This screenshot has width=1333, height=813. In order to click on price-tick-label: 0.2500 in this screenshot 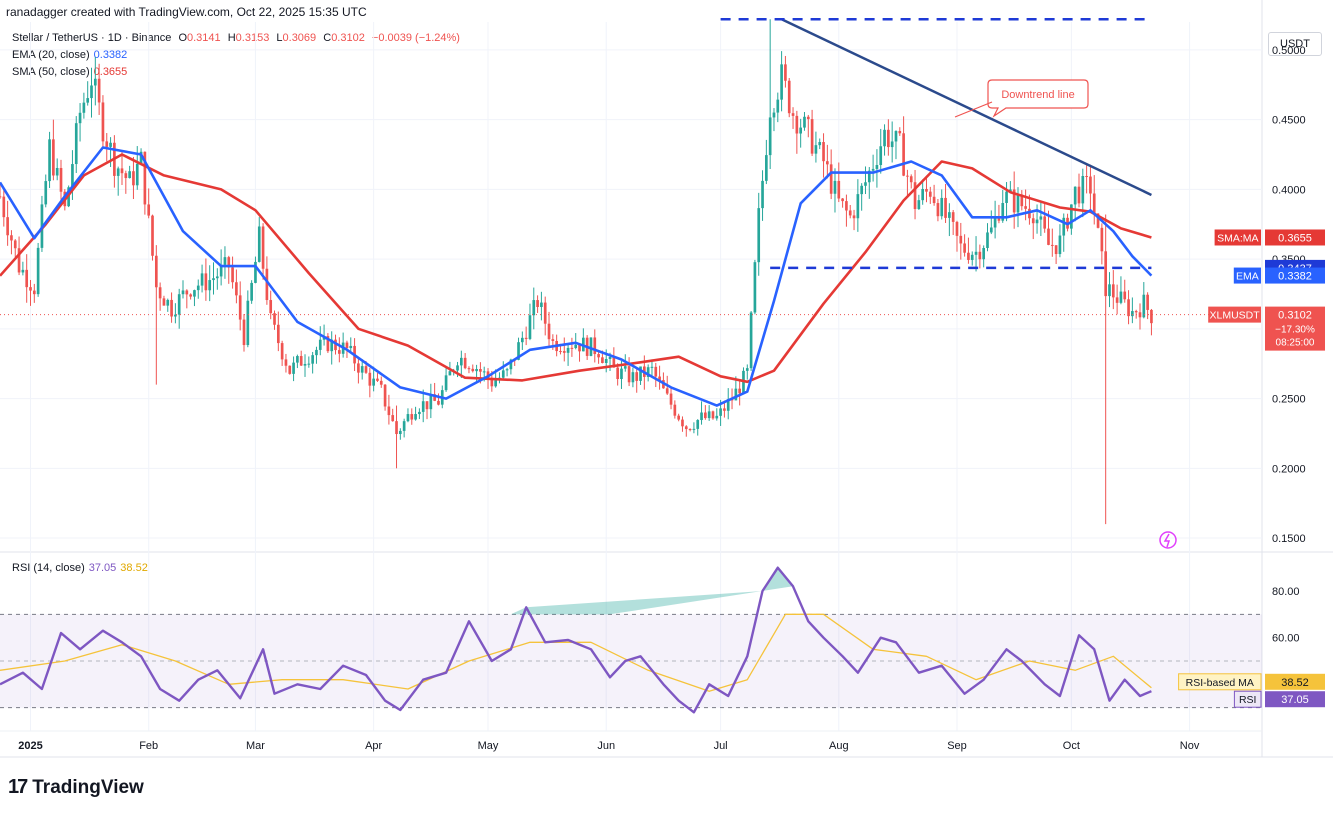, I will do `click(1289, 400)`.